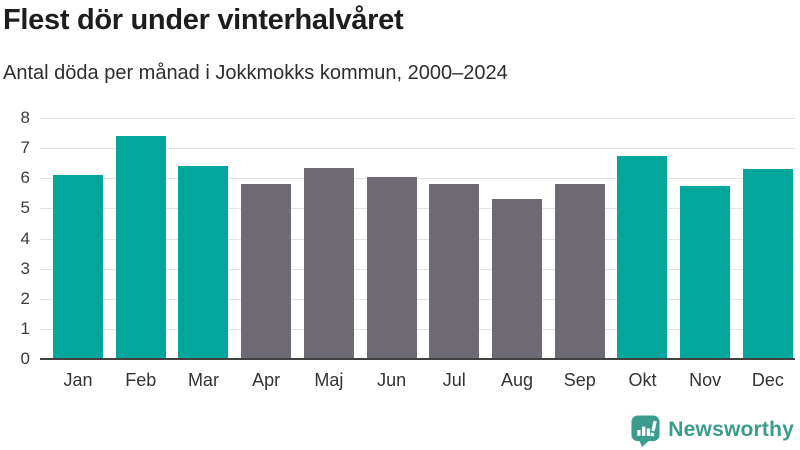 The image size is (800, 450). I want to click on y-tick-label: 3, so click(25, 268).